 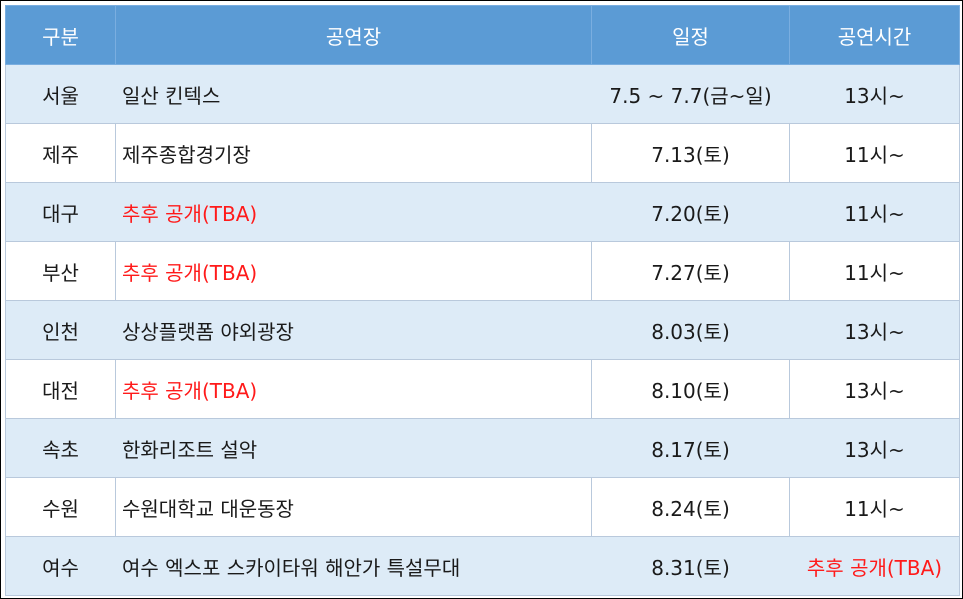 I want to click on row-region: 서울, so click(x=60, y=94).